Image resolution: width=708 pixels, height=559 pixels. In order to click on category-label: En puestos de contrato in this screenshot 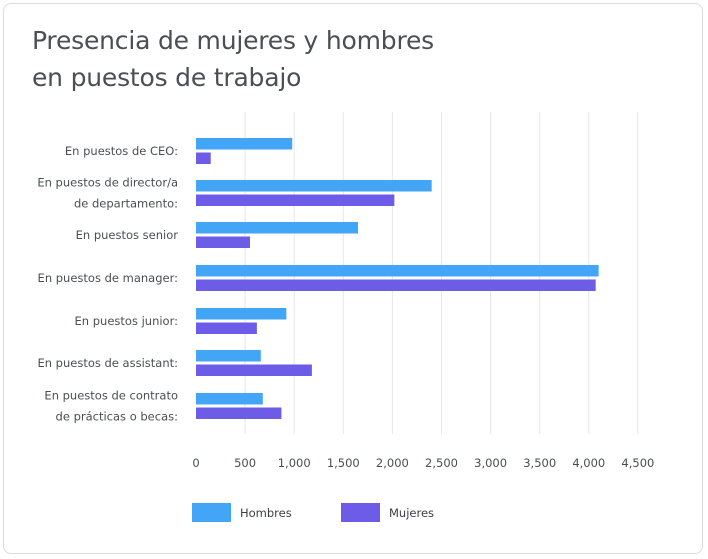, I will do `click(111, 396)`.